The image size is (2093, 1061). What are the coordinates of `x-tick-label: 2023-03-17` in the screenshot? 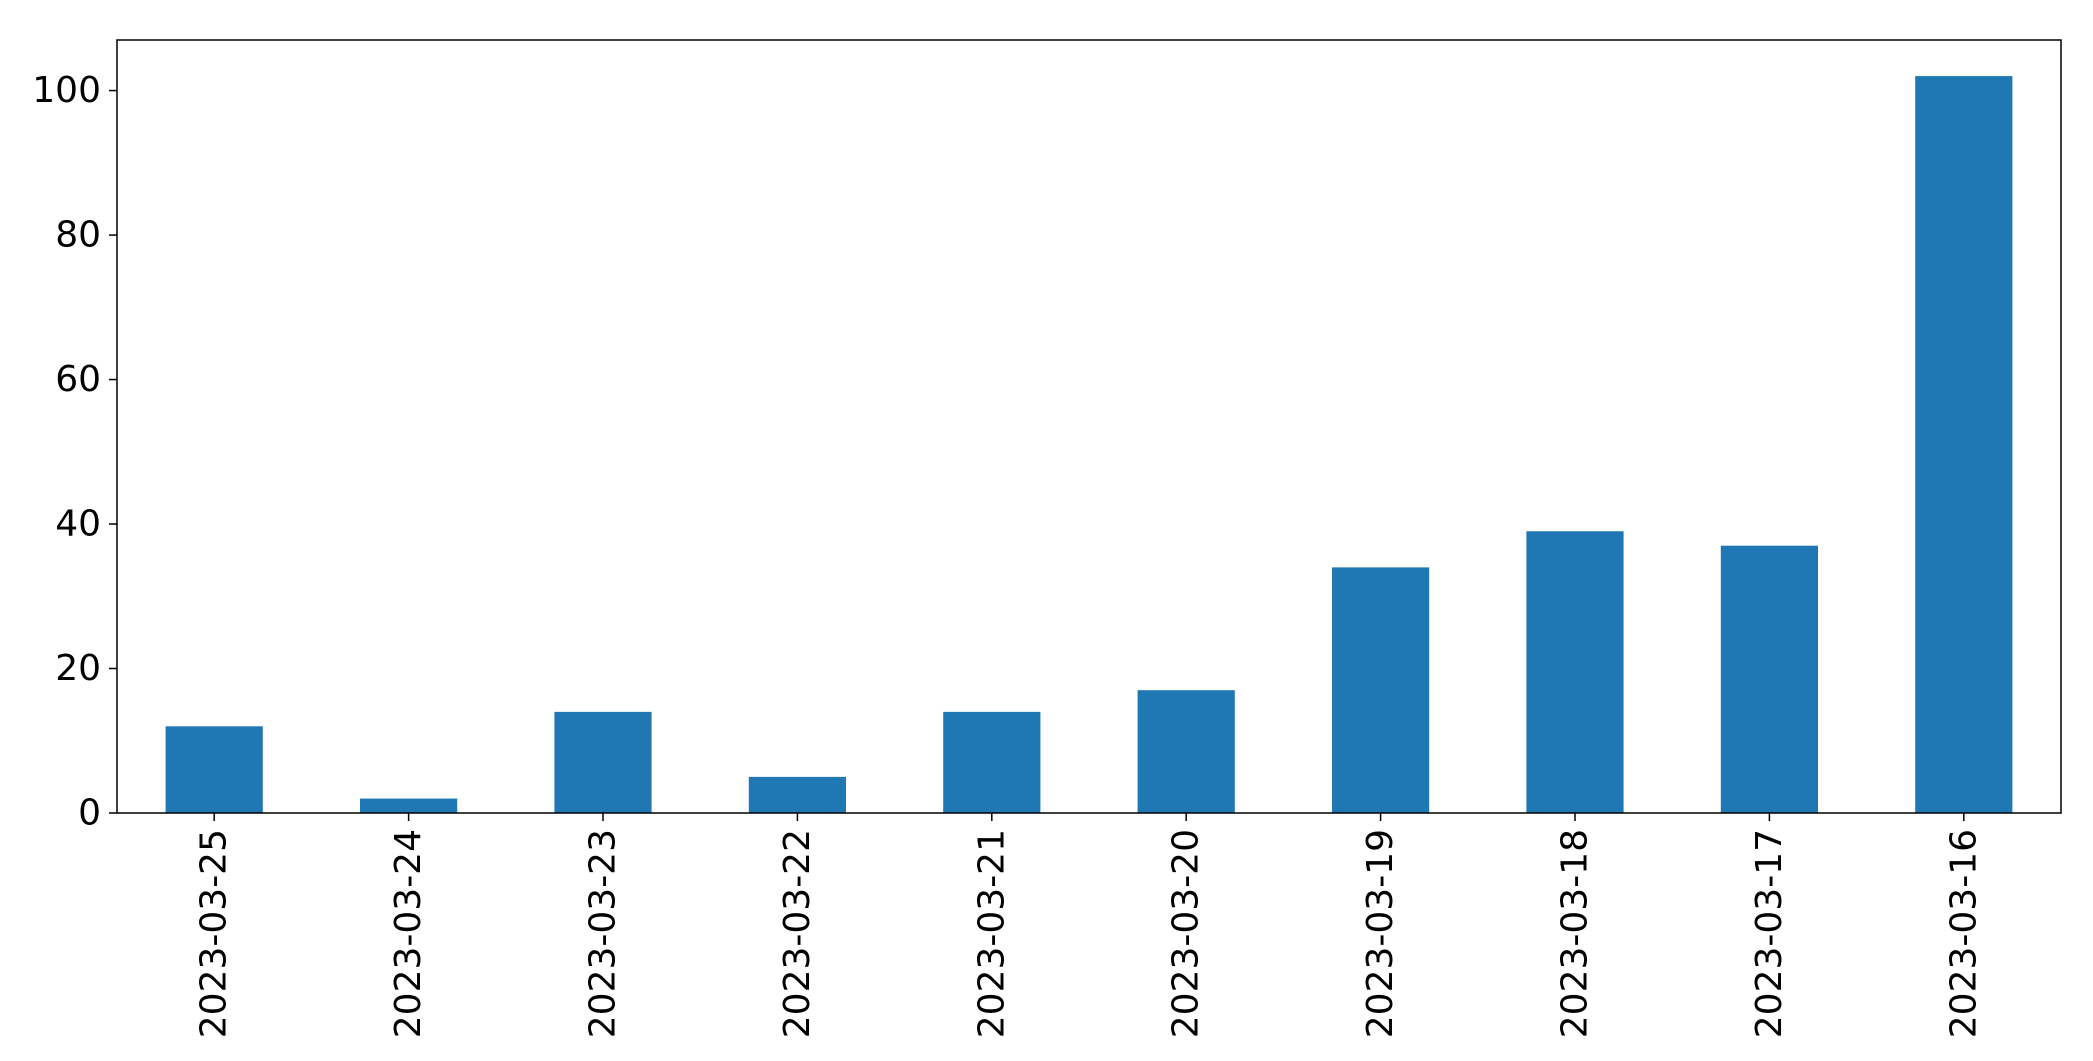 It's located at (1769, 933).